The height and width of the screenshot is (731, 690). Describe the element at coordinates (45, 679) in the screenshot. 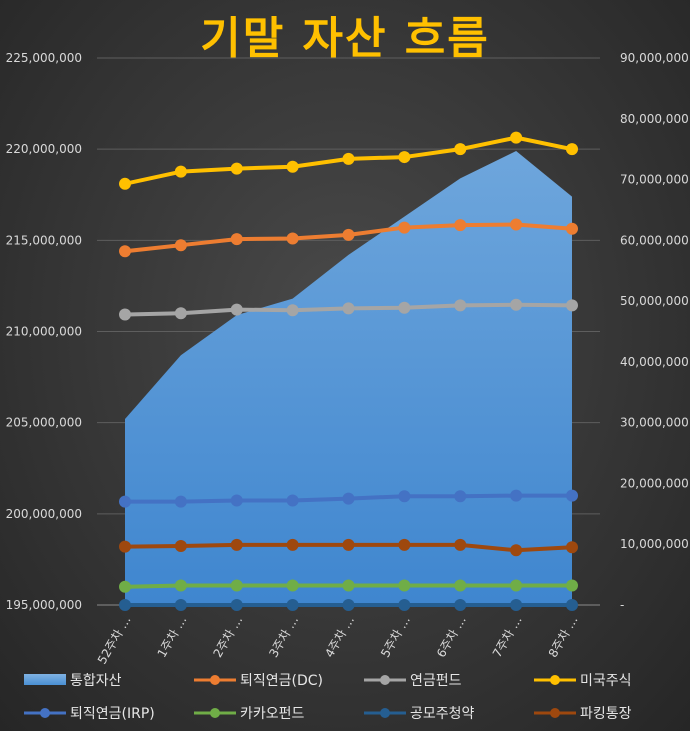

I see `legend-swatch-통합자산` at that location.